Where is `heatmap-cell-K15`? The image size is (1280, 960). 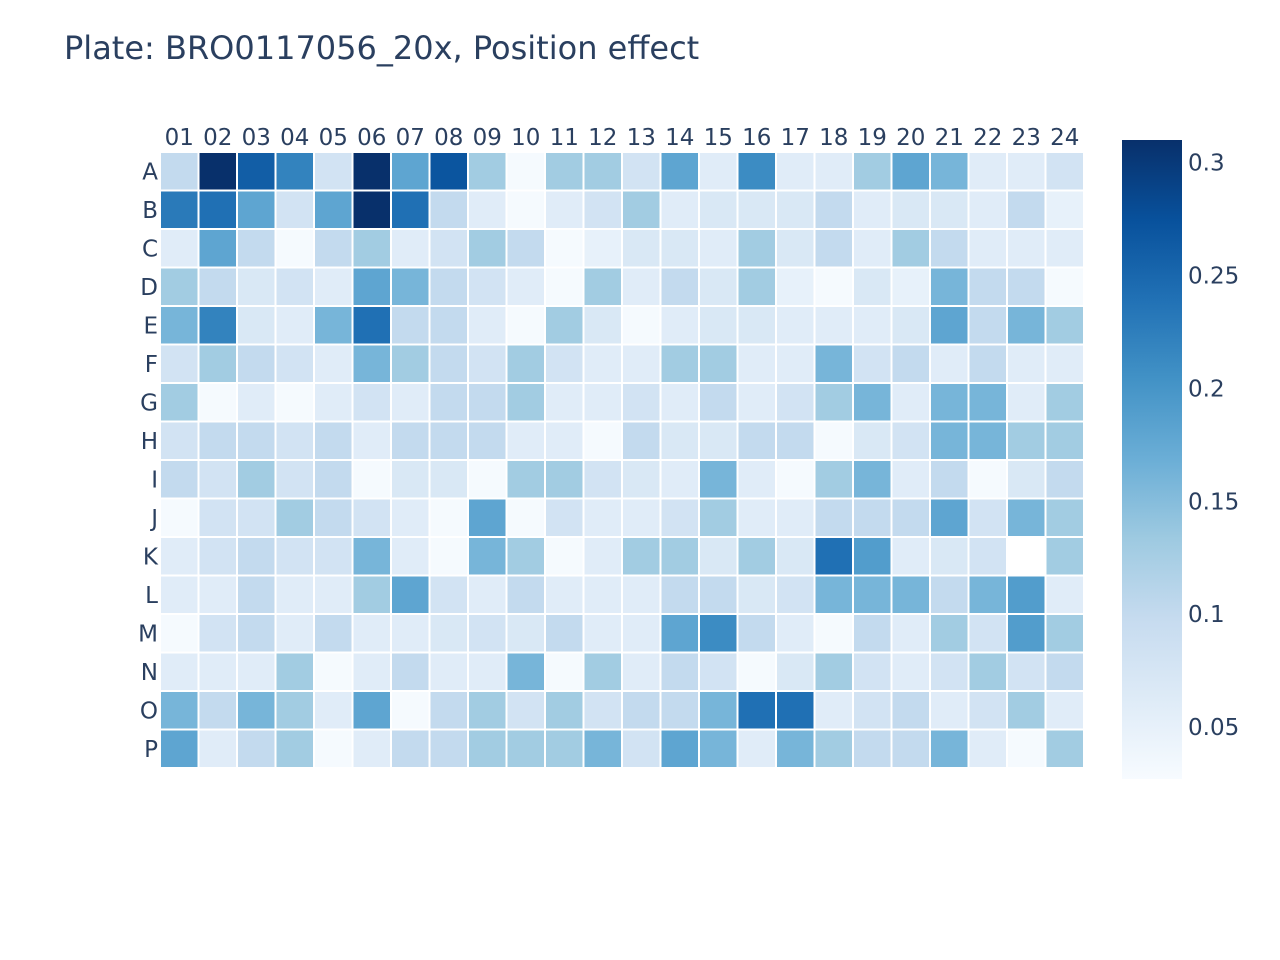 heatmap-cell-K15 is located at coordinates (718, 556).